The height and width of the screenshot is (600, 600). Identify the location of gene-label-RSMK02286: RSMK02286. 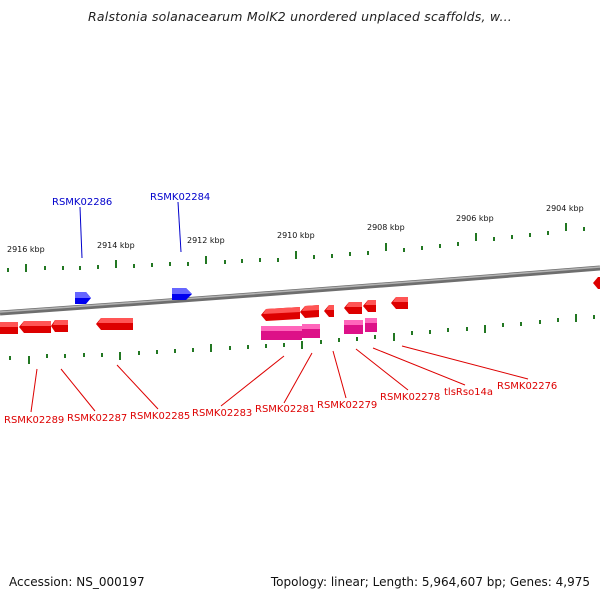
(82, 202).